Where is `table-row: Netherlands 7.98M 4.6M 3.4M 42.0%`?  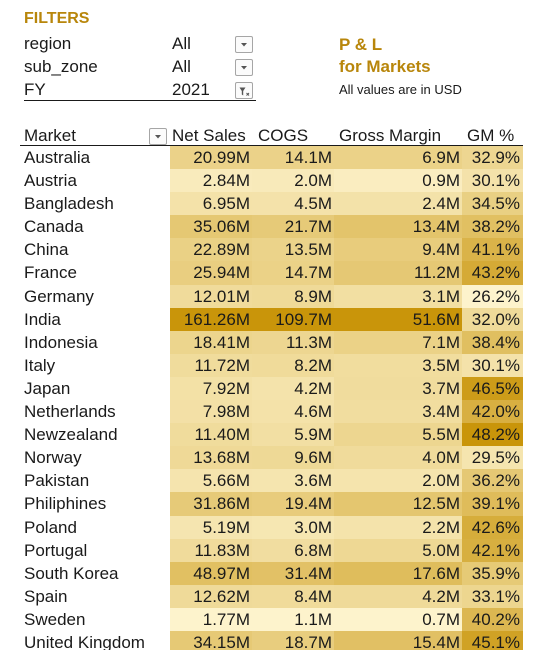 table-row: Netherlands 7.98M 4.6M 3.4M 42.0% is located at coordinates (271, 412).